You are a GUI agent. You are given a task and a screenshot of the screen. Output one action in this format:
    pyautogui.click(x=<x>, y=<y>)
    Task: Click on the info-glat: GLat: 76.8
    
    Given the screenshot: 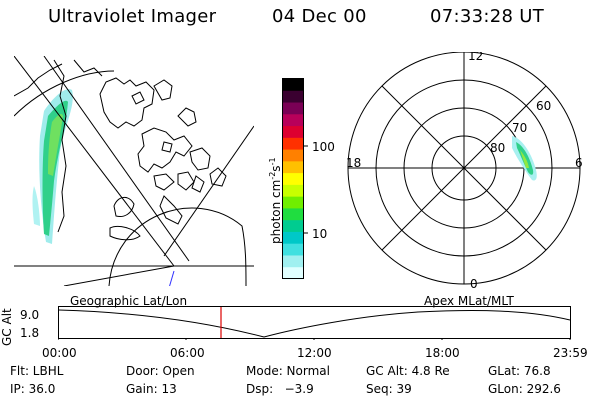 What is the action you would take?
    pyautogui.click(x=519, y=371)
    